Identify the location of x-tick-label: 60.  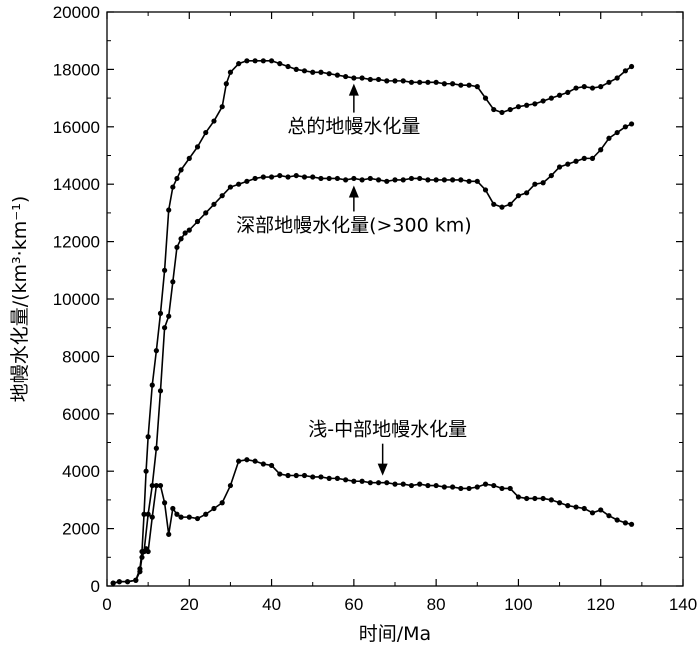
(353, 604).